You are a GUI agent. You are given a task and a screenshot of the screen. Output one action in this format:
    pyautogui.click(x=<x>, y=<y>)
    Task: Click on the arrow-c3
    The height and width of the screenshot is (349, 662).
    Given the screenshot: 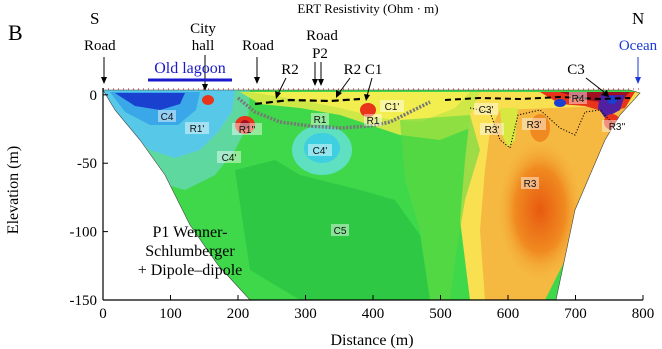 What is the action you would take?
    pyautogui.click(x=595, y=85)
    